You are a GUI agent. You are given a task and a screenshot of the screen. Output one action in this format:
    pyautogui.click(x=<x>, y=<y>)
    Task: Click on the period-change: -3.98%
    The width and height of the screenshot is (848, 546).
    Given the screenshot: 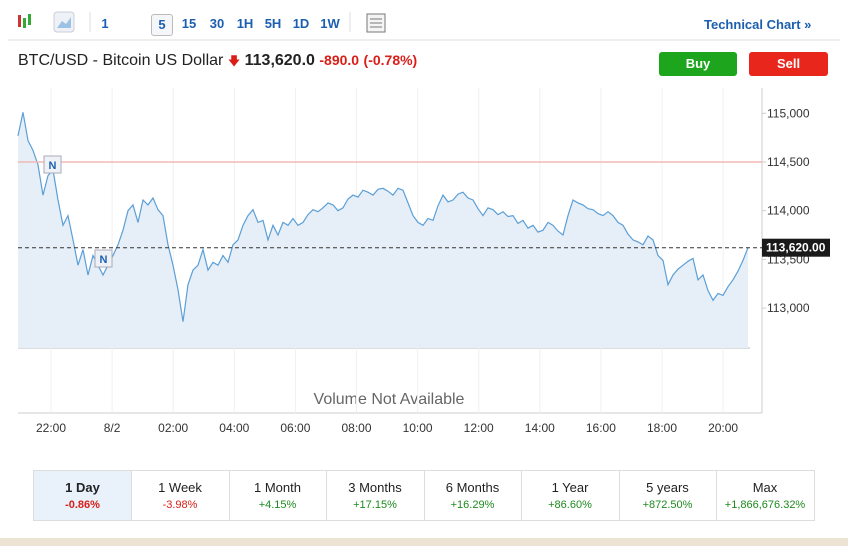 What is the action you would take?
    pyautogui.click(x=180, y=505)
    